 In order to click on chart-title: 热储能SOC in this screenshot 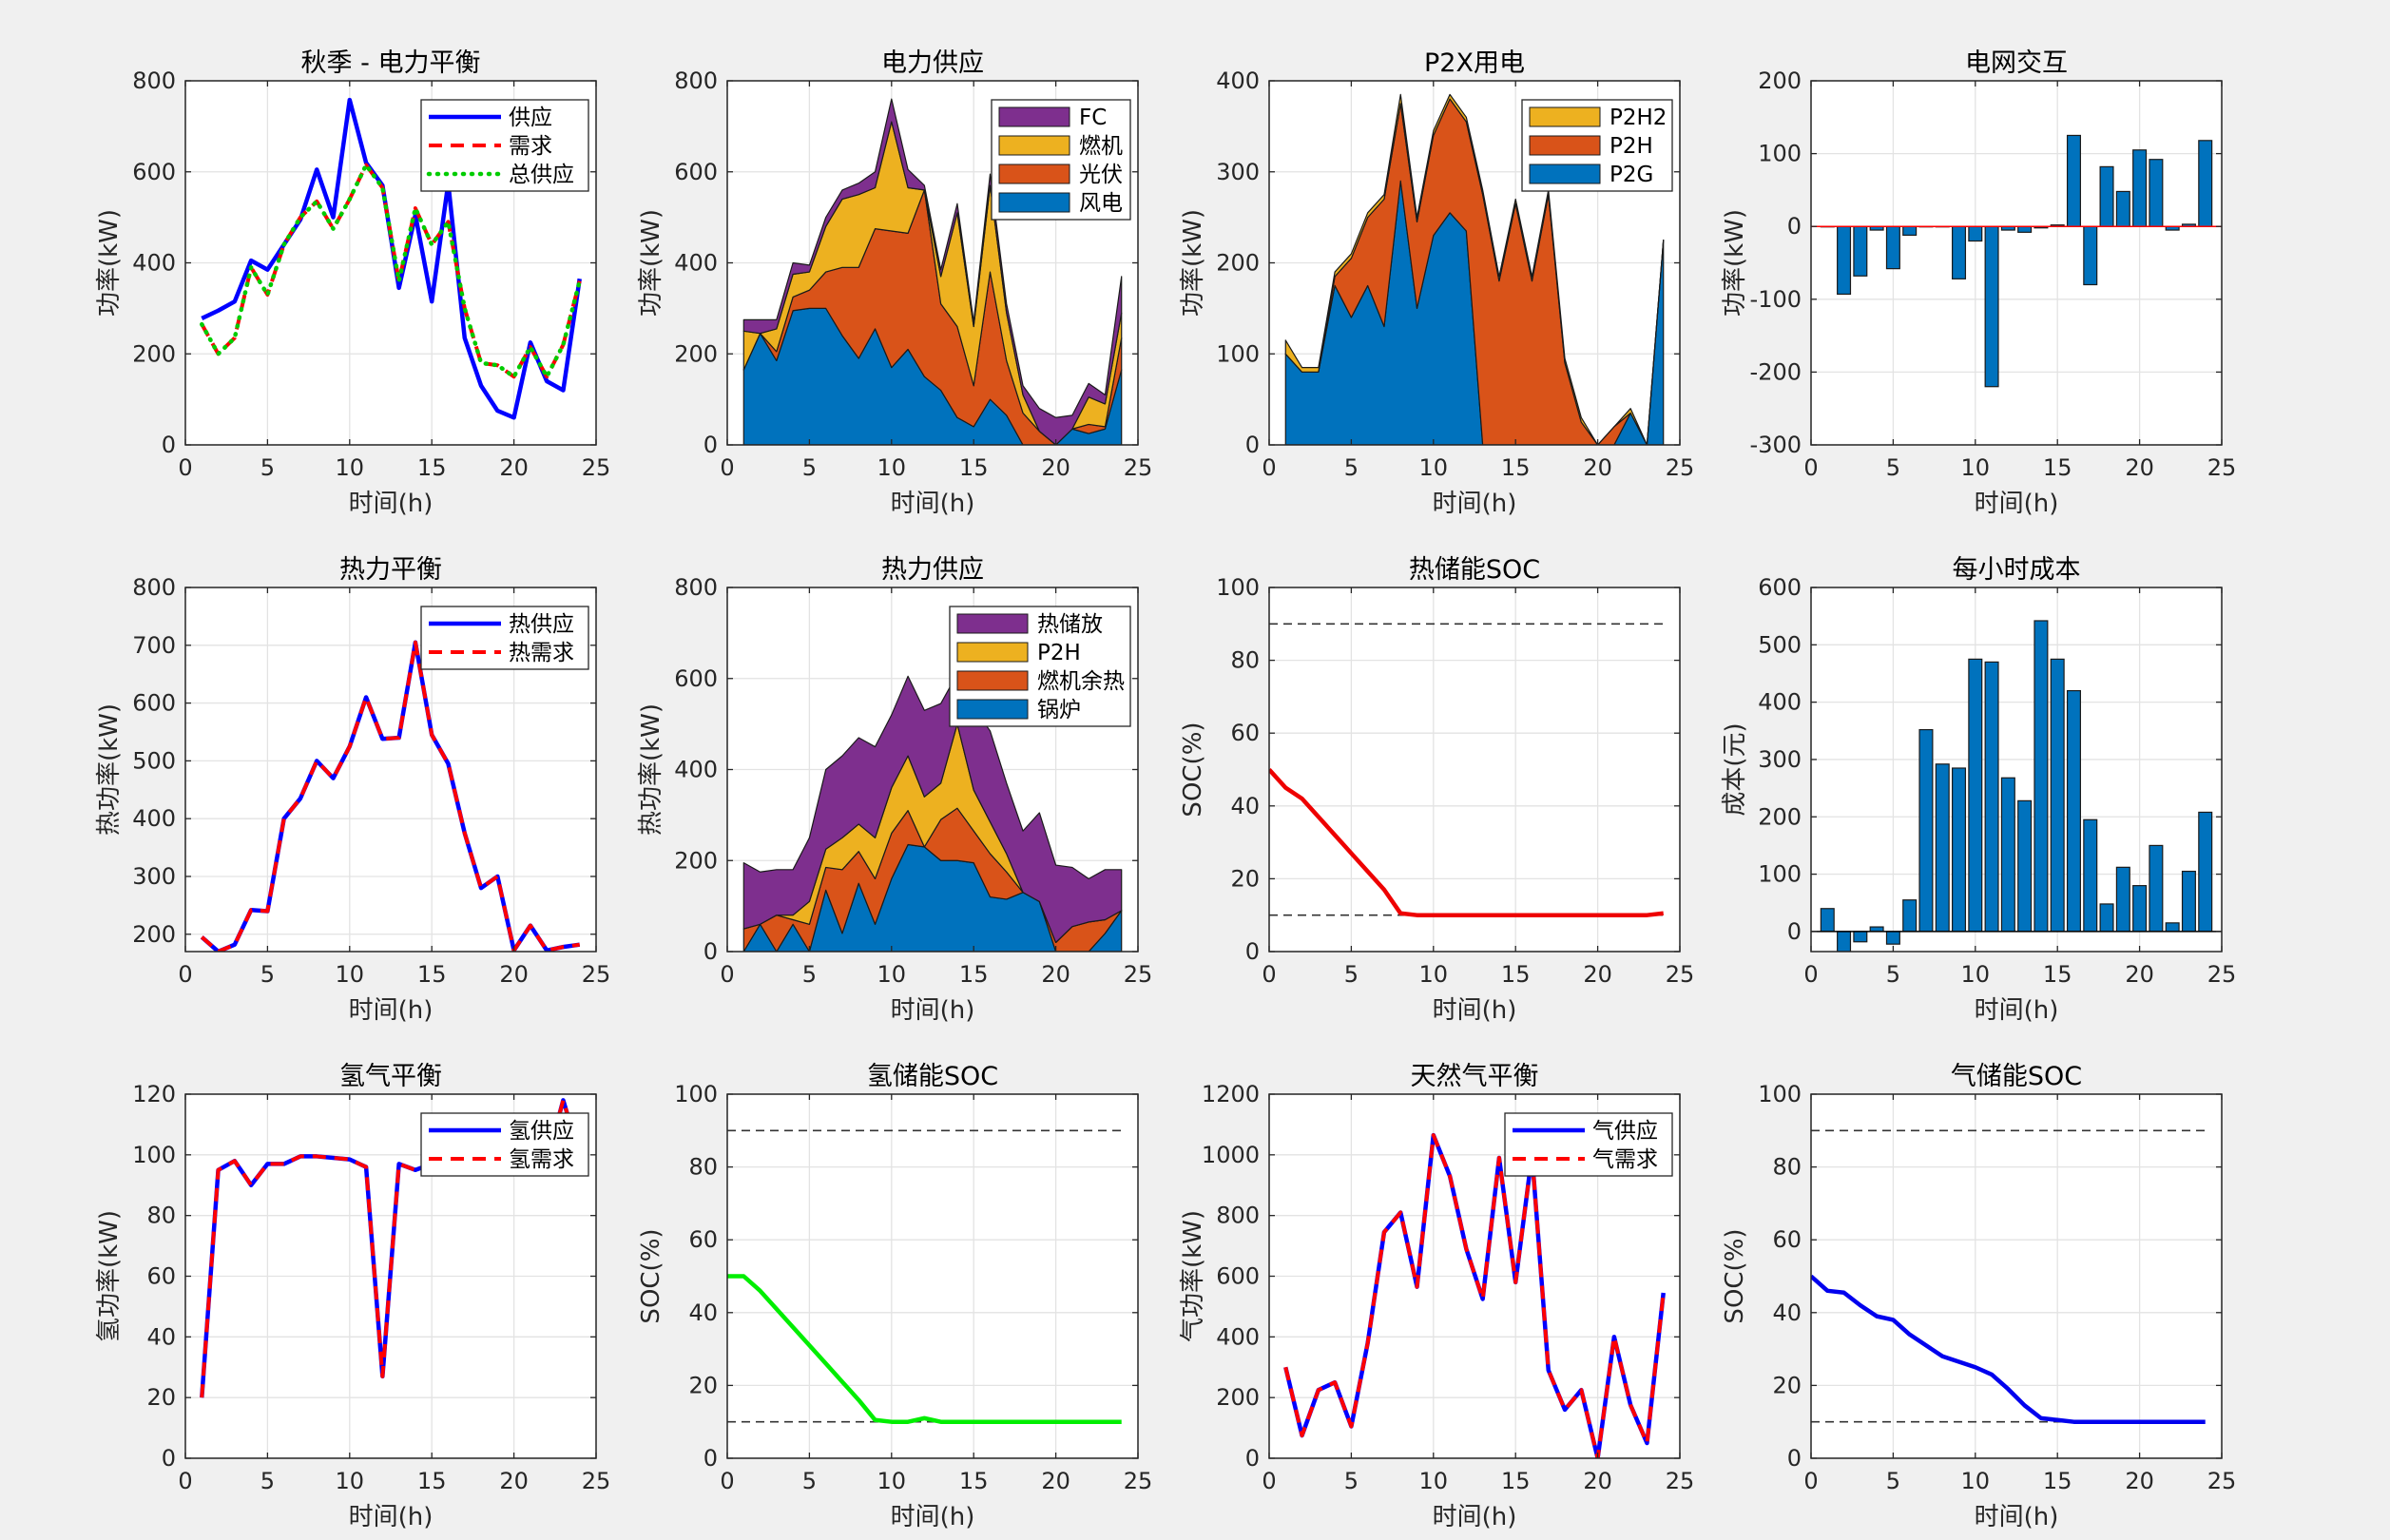, I will do `click(1474, 570)`.